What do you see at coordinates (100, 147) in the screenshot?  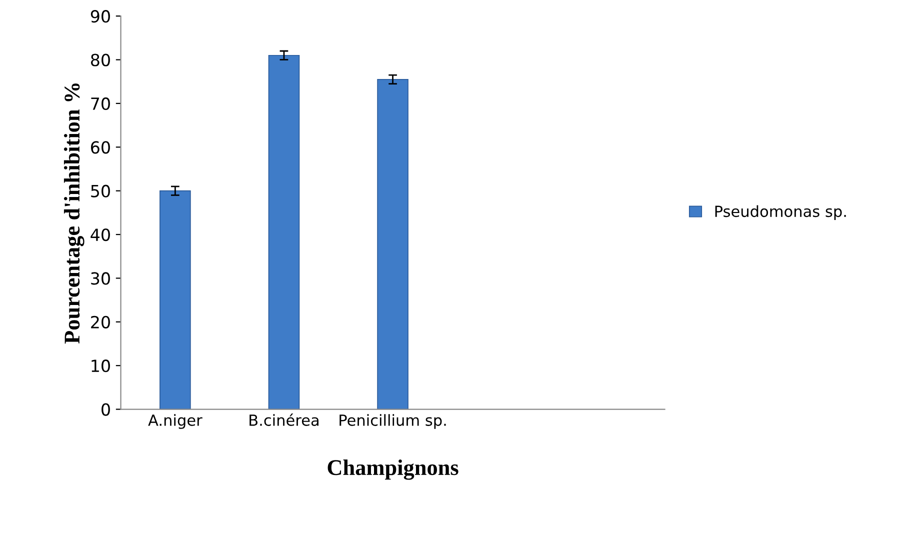 I see `y-tick-label: 60` at bounding box center [100, 147].